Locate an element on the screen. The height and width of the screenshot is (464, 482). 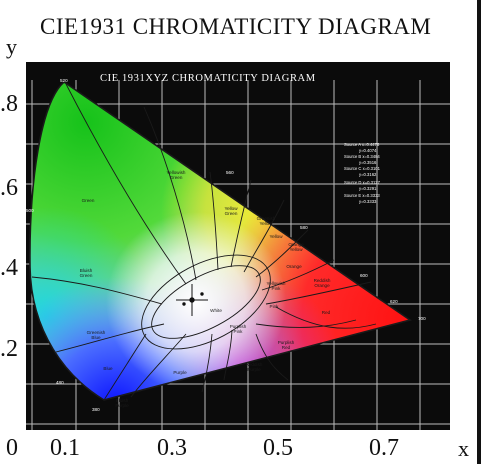
svg-text: y=0.4074 is located at coordinates (368, 150).